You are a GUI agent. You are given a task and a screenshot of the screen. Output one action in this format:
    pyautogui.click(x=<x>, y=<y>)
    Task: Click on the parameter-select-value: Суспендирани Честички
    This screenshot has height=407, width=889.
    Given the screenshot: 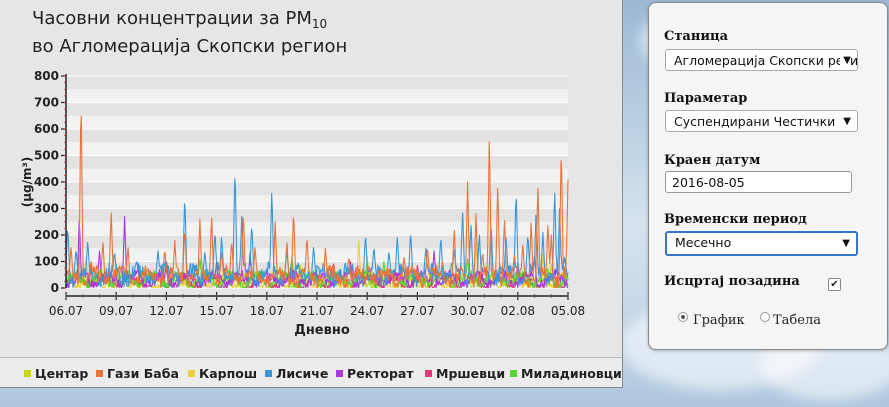 What is the action you would take?
    pyautogui.click(x=755, y=121)
    